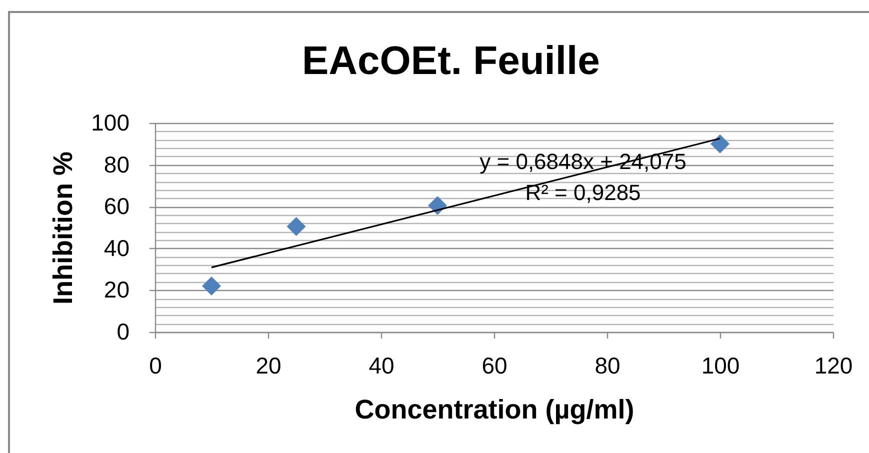 The image size is (869, 453). Describe the element at coordinates (833, 365) in the screenshot. I see `x-tick-label: 120` at that location.